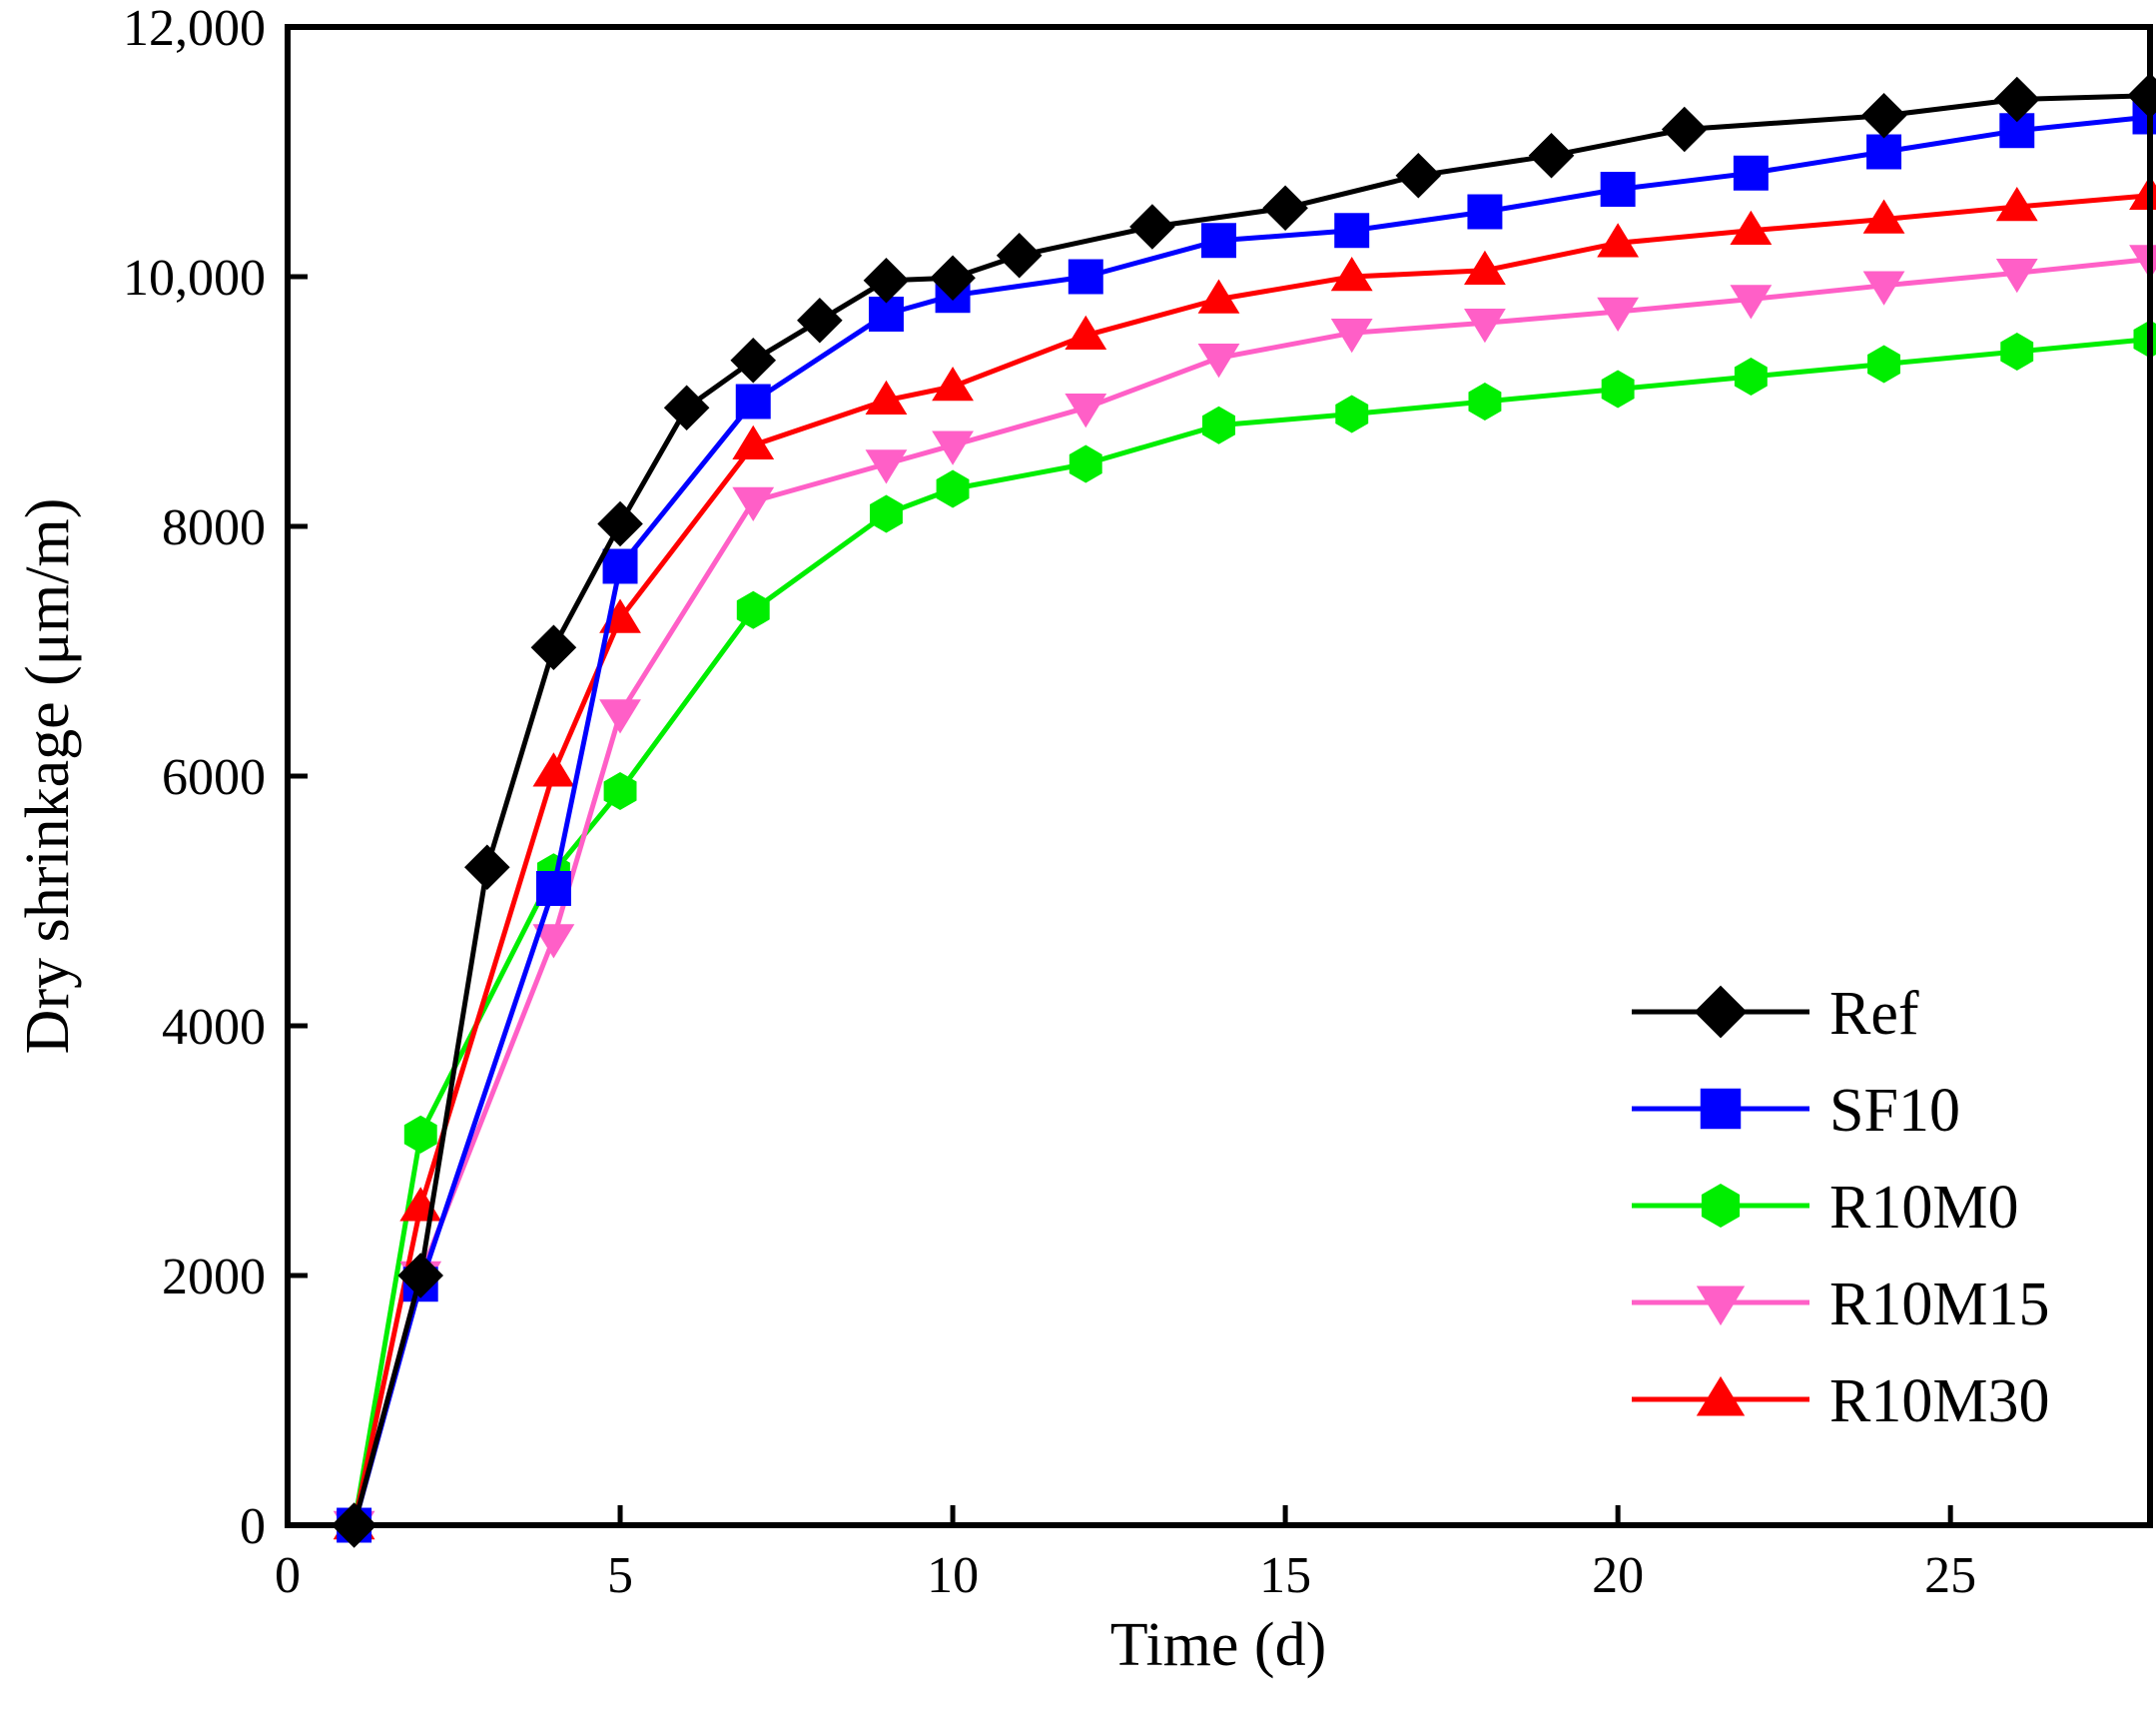 The width and height of the screenshot is (2156, 1711). What do you see at coordinates (1721, 1109) in the screenshot?
I see `legend-marker-sf10` at bounding box center [1721, 1109].